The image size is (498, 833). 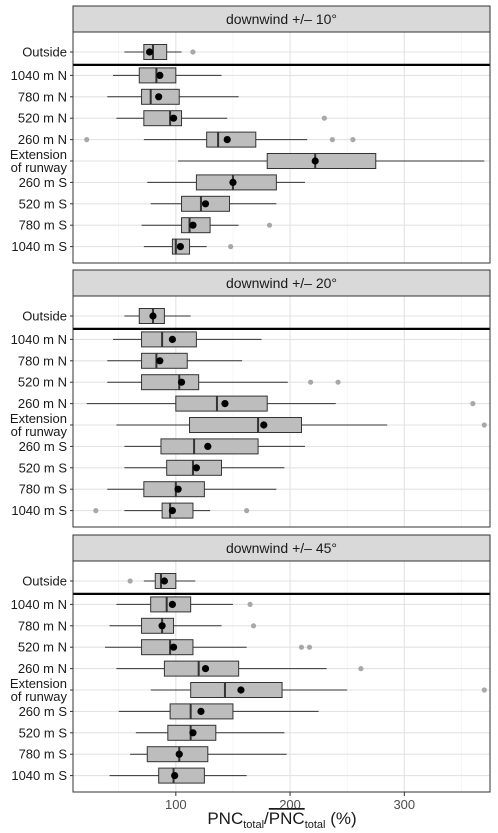 What do you see at coordinates (42, 118) in the screenshot?
I see `category-label: 520 m N` at bounding box center [42, 118].